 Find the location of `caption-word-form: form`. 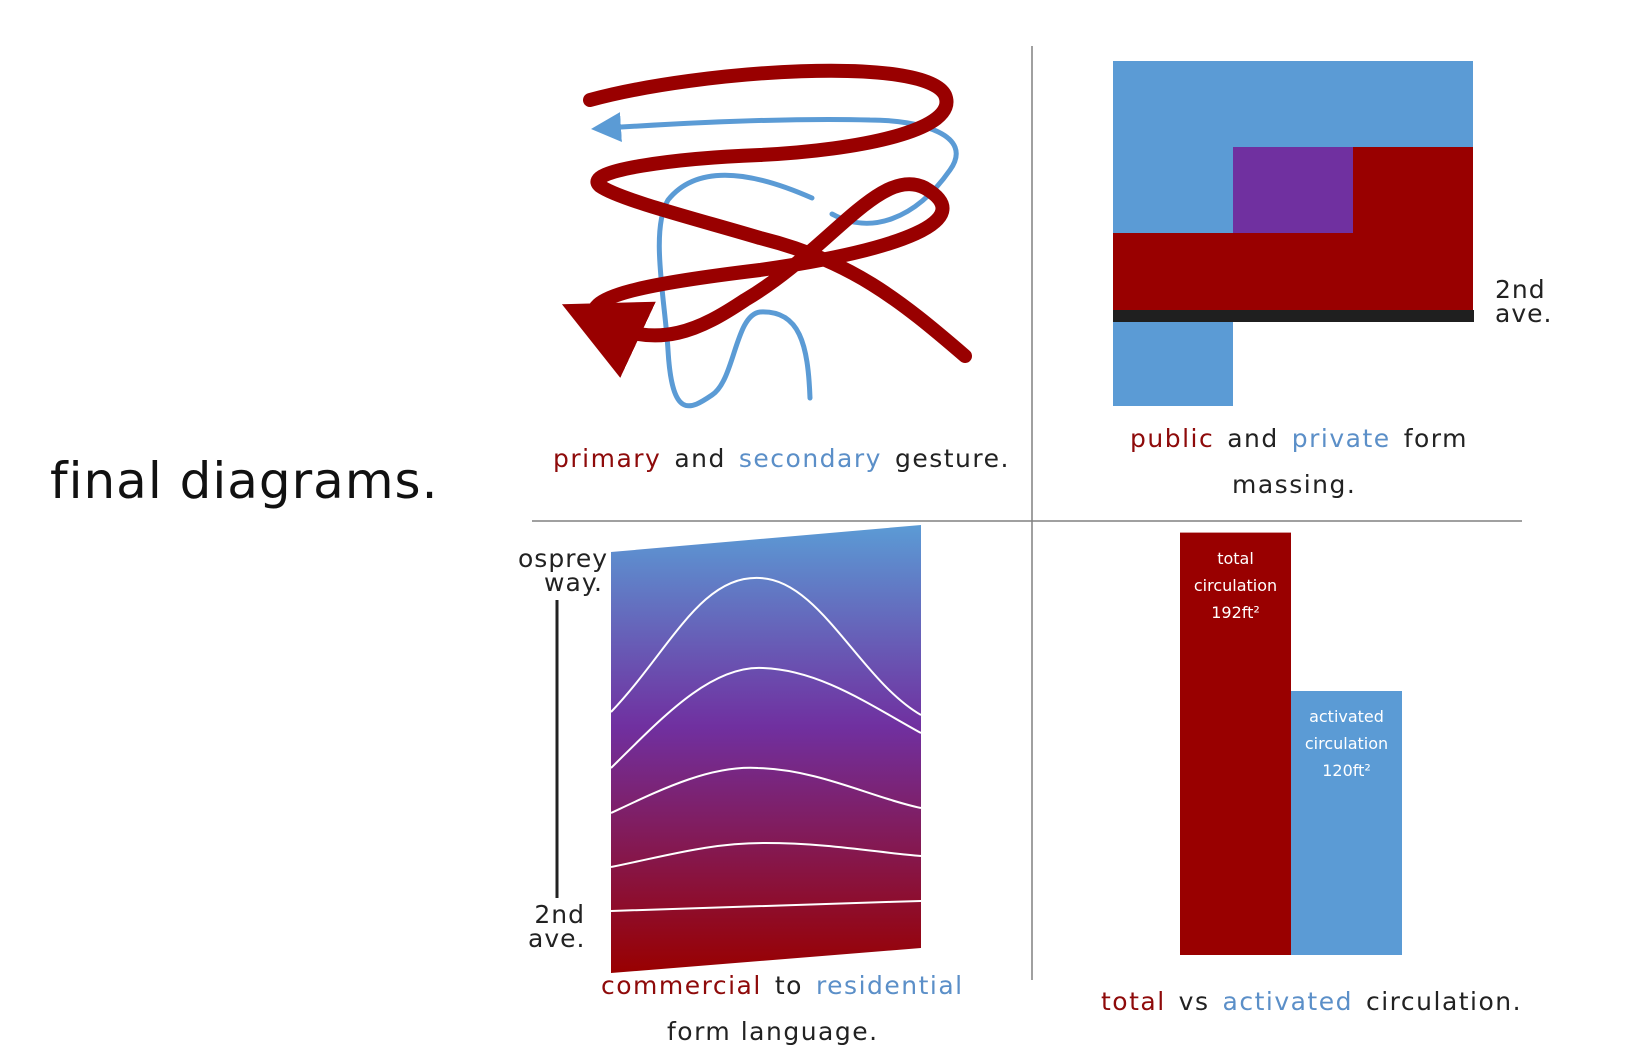

caption-word-form: form is located at coordinates (1435, 438).